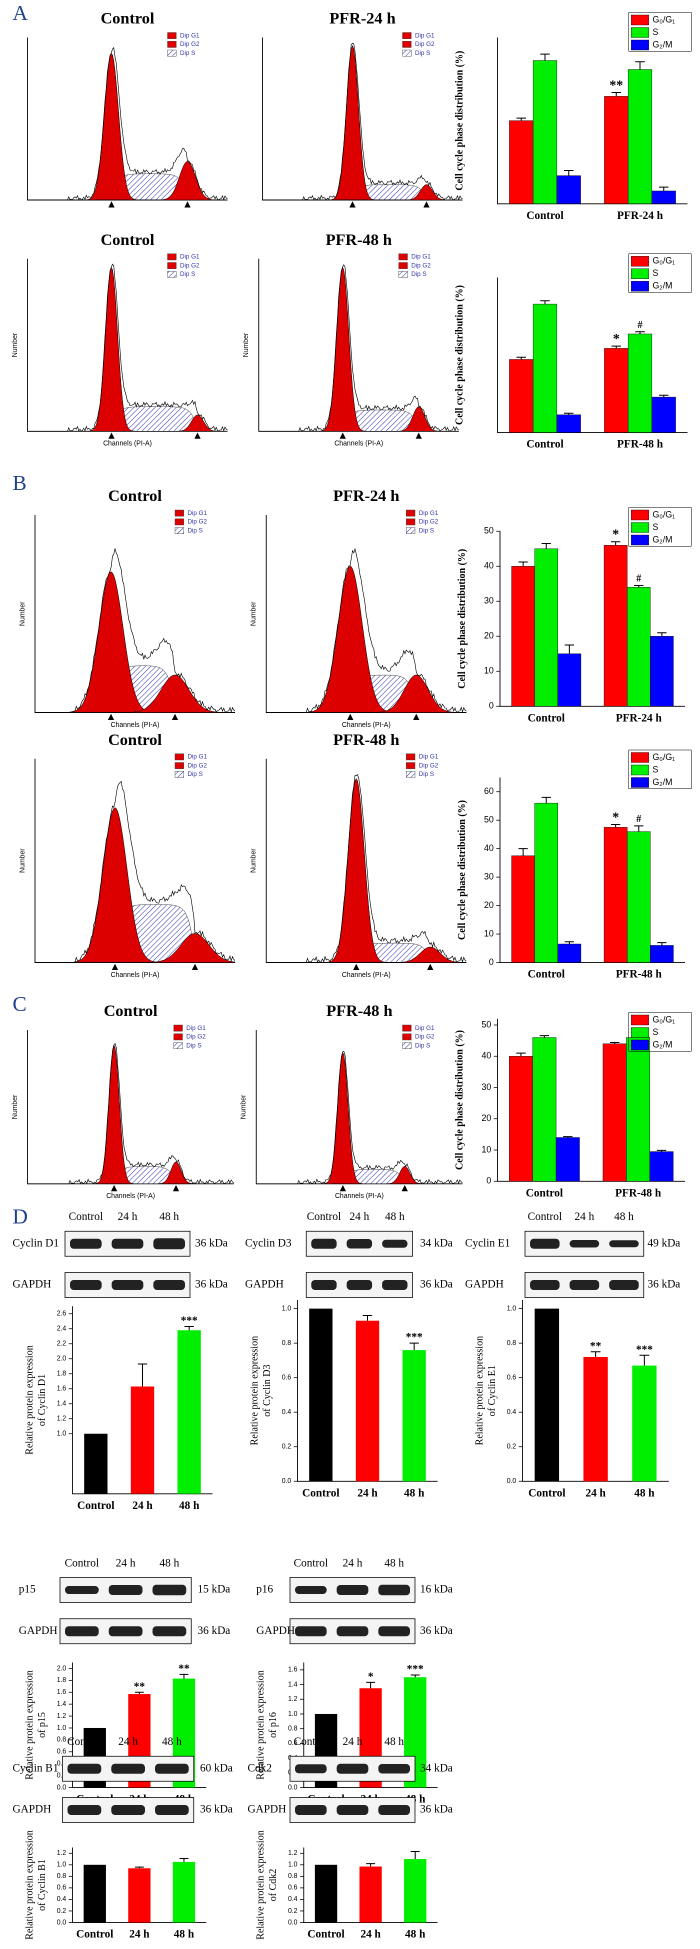 This screenshot has width=700, height=1949. What do you see at coordinates (62, 1329) in the screenshot?
I see `y-tick-label: 2.4` at bounding box center [62, 1329].